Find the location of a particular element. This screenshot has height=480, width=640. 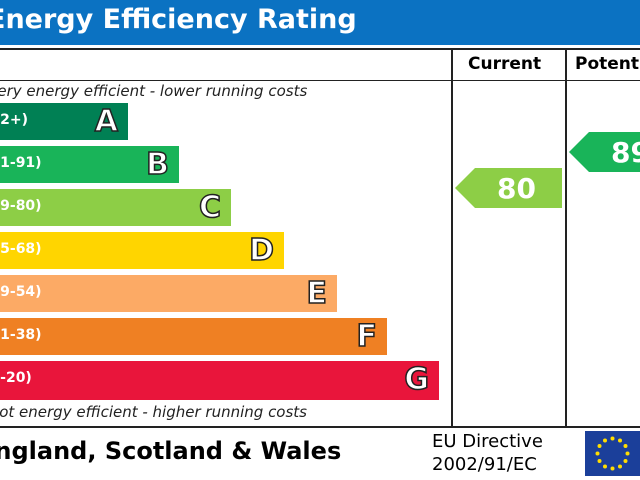

potential-arrow: 89 is located at coordinates (604, 152).